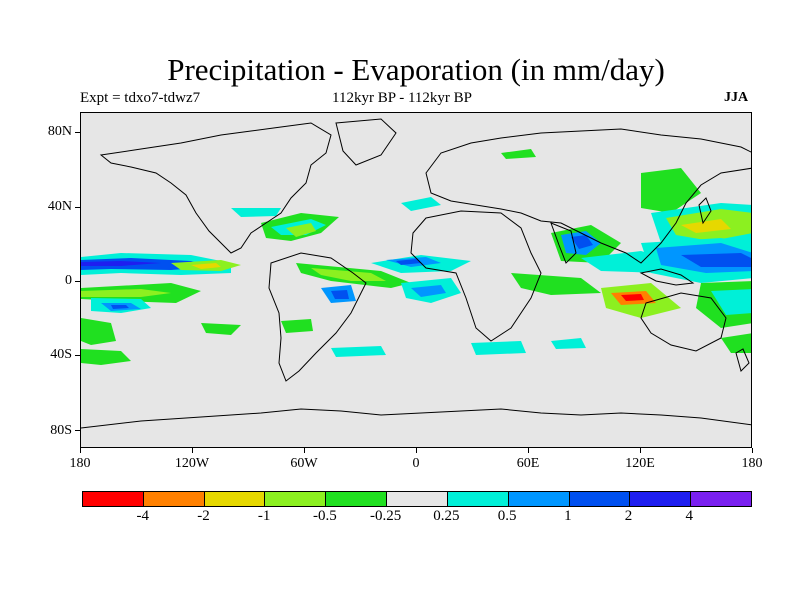 This screenshot has height=600, width=800. I want to click on lon-label-180e: 180, so click(752, 463).